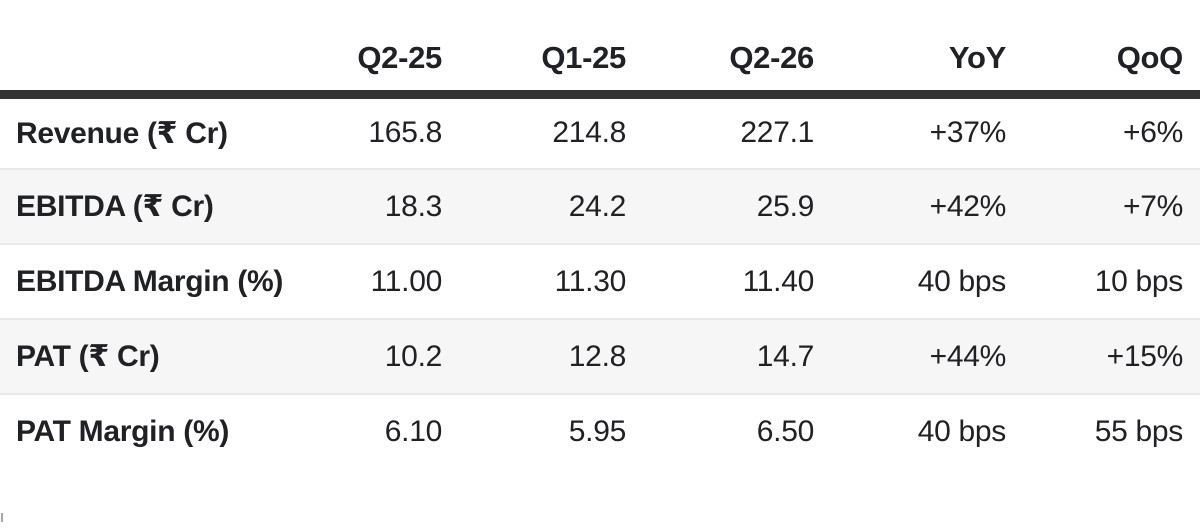  I want to click on table-row: PAT Margin (%) 6.10 5.95 6.50 40 bps 55 bps, so click(600, 431).